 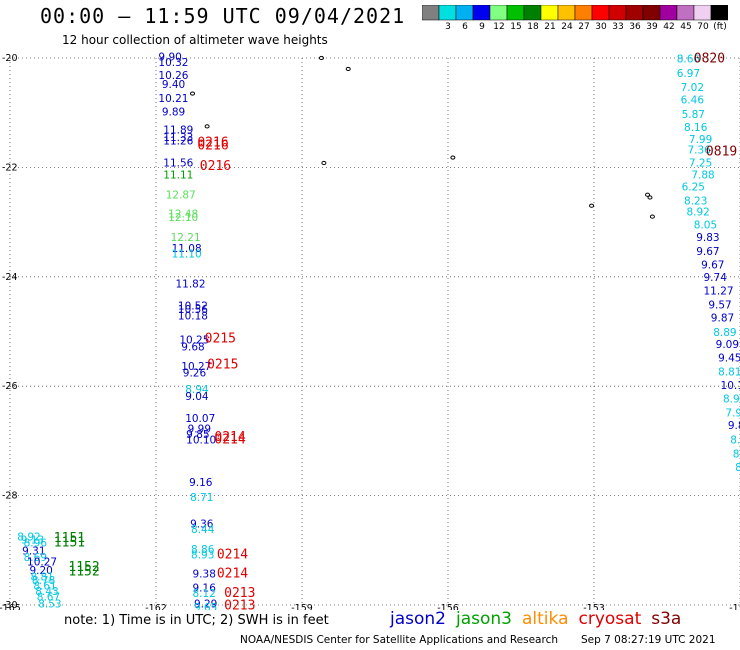 I want to click on wave-height-value: 12.10, so click(x=183, y=218).